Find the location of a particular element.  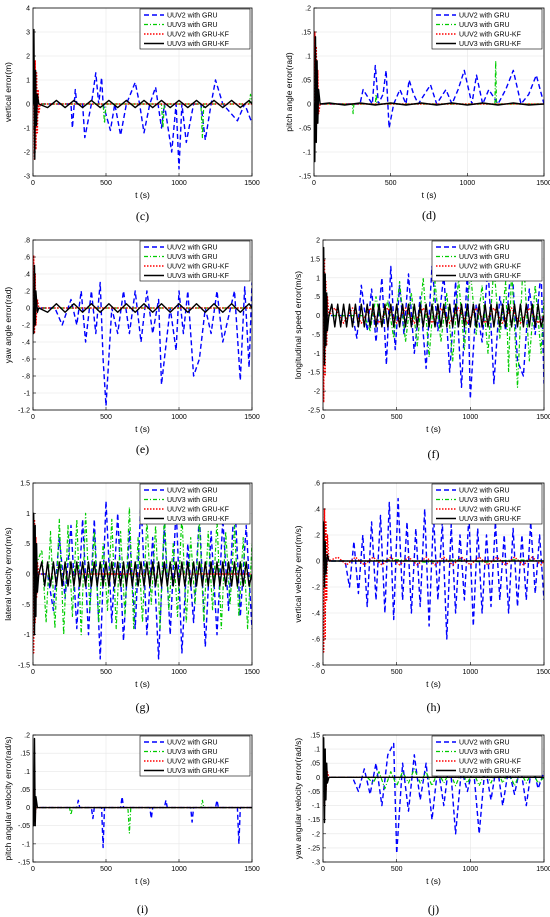

panel-caption: (e) is located at coordinates (142, 449).